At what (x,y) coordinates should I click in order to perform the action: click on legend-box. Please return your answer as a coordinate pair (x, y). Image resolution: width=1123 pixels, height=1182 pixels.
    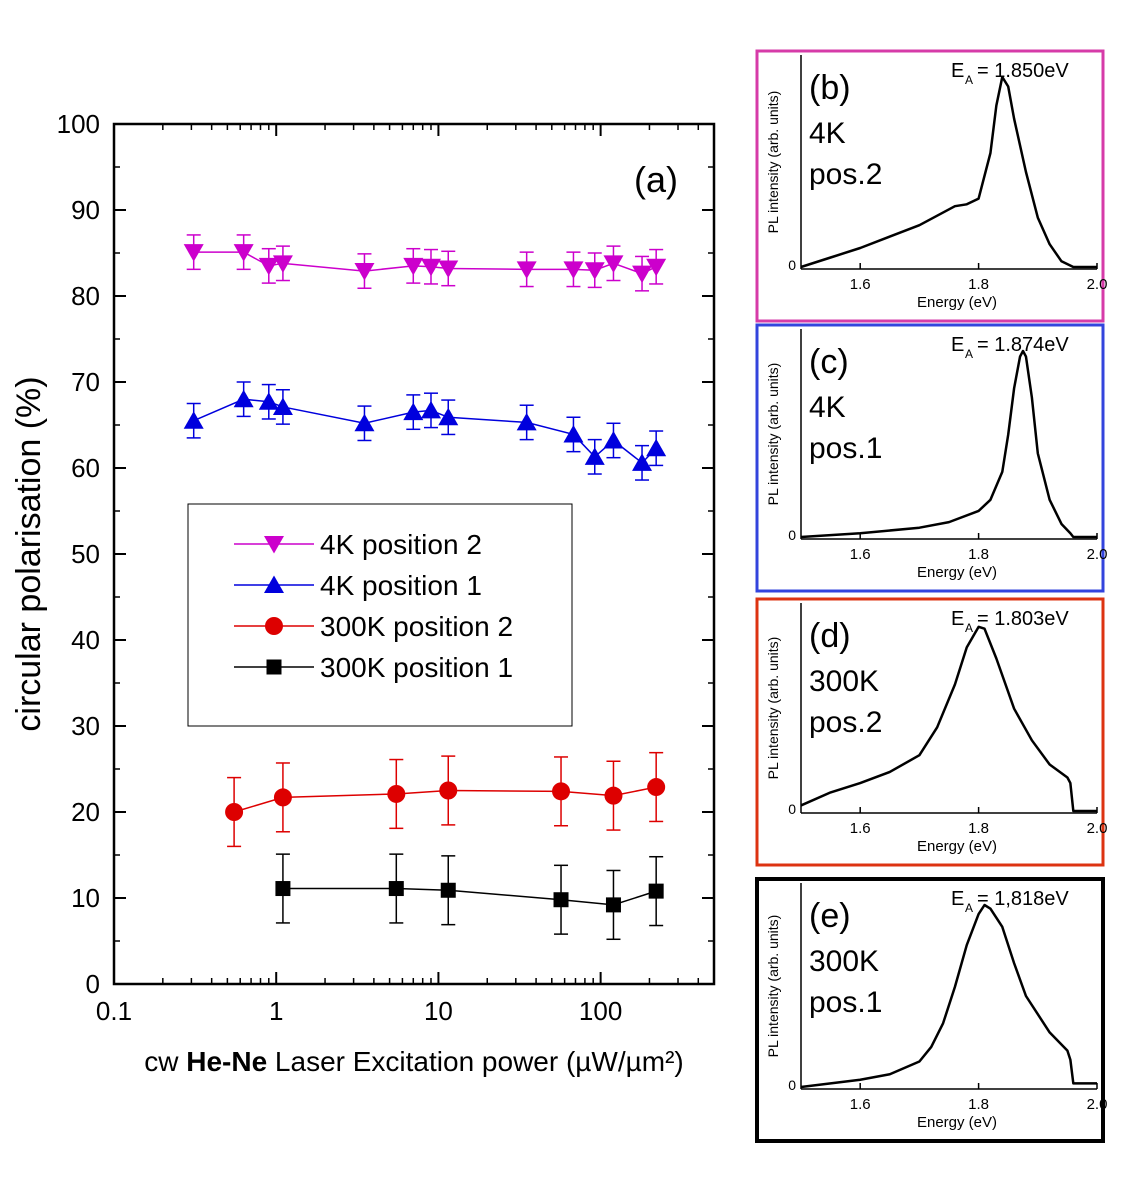
    Looking at the image, I should click on (380, 615).